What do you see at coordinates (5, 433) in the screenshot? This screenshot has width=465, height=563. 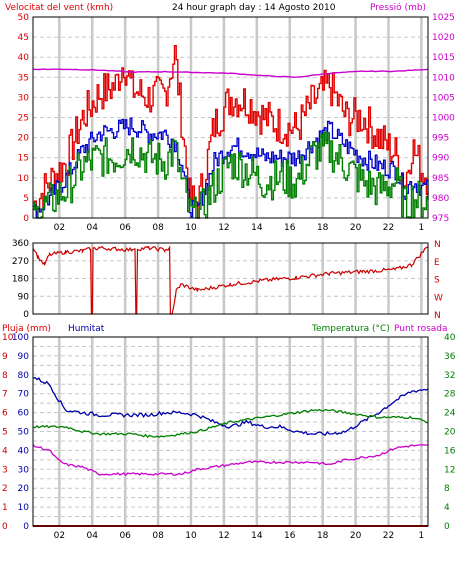 I see `rain-axis-tick: 5` at bounding box center [5, 433].